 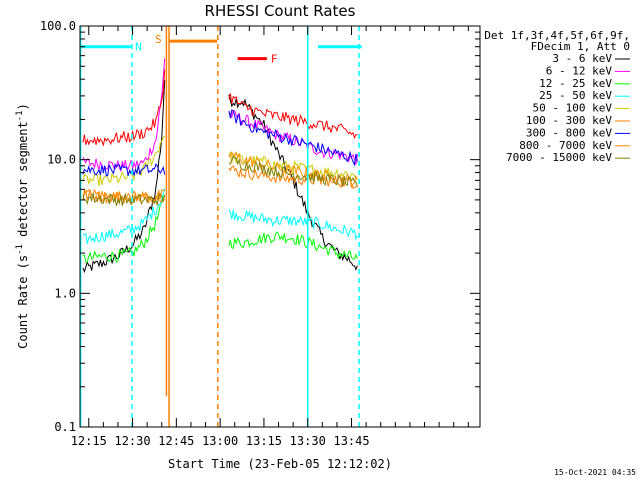 I want to click on legend-entry-3-6-kev: 3 - 6 keV, so click(x=582, y=58).